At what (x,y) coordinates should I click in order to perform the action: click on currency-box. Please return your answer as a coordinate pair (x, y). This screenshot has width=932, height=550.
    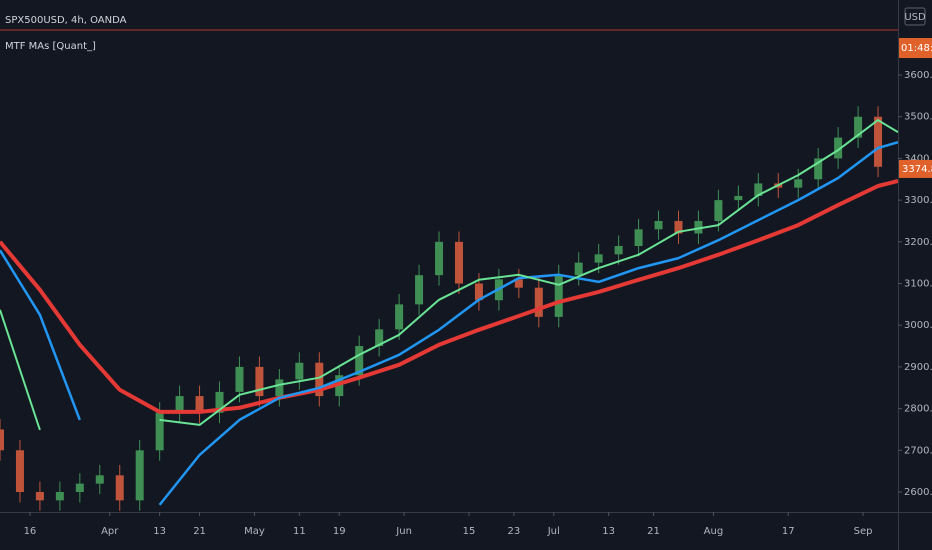
    Looking at the image, I should click on (915, 16).